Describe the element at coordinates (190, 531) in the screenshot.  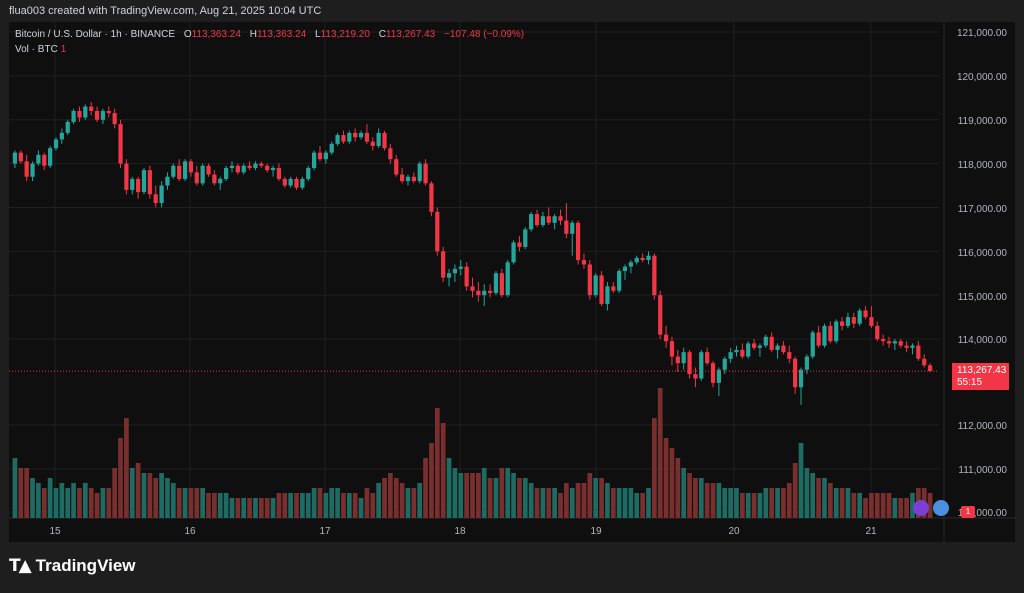
I see `time-tick-label: 16` at that location.